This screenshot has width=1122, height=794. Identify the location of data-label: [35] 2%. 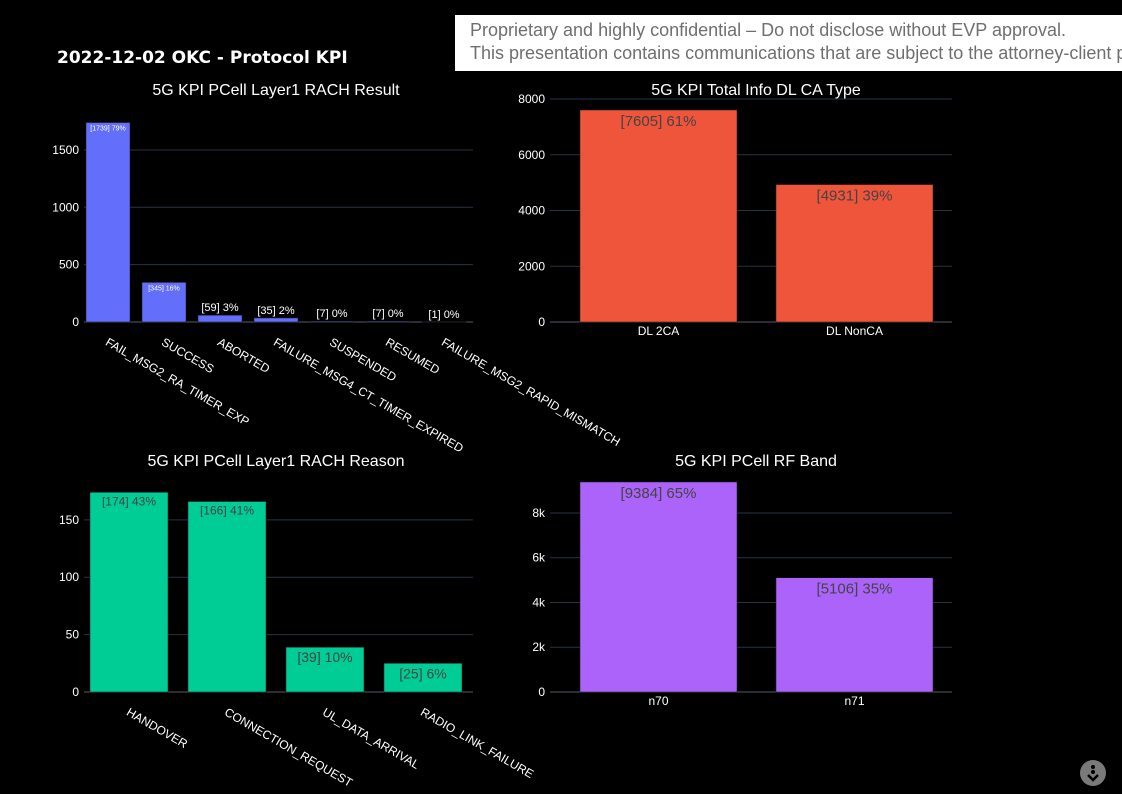
(276, 311).